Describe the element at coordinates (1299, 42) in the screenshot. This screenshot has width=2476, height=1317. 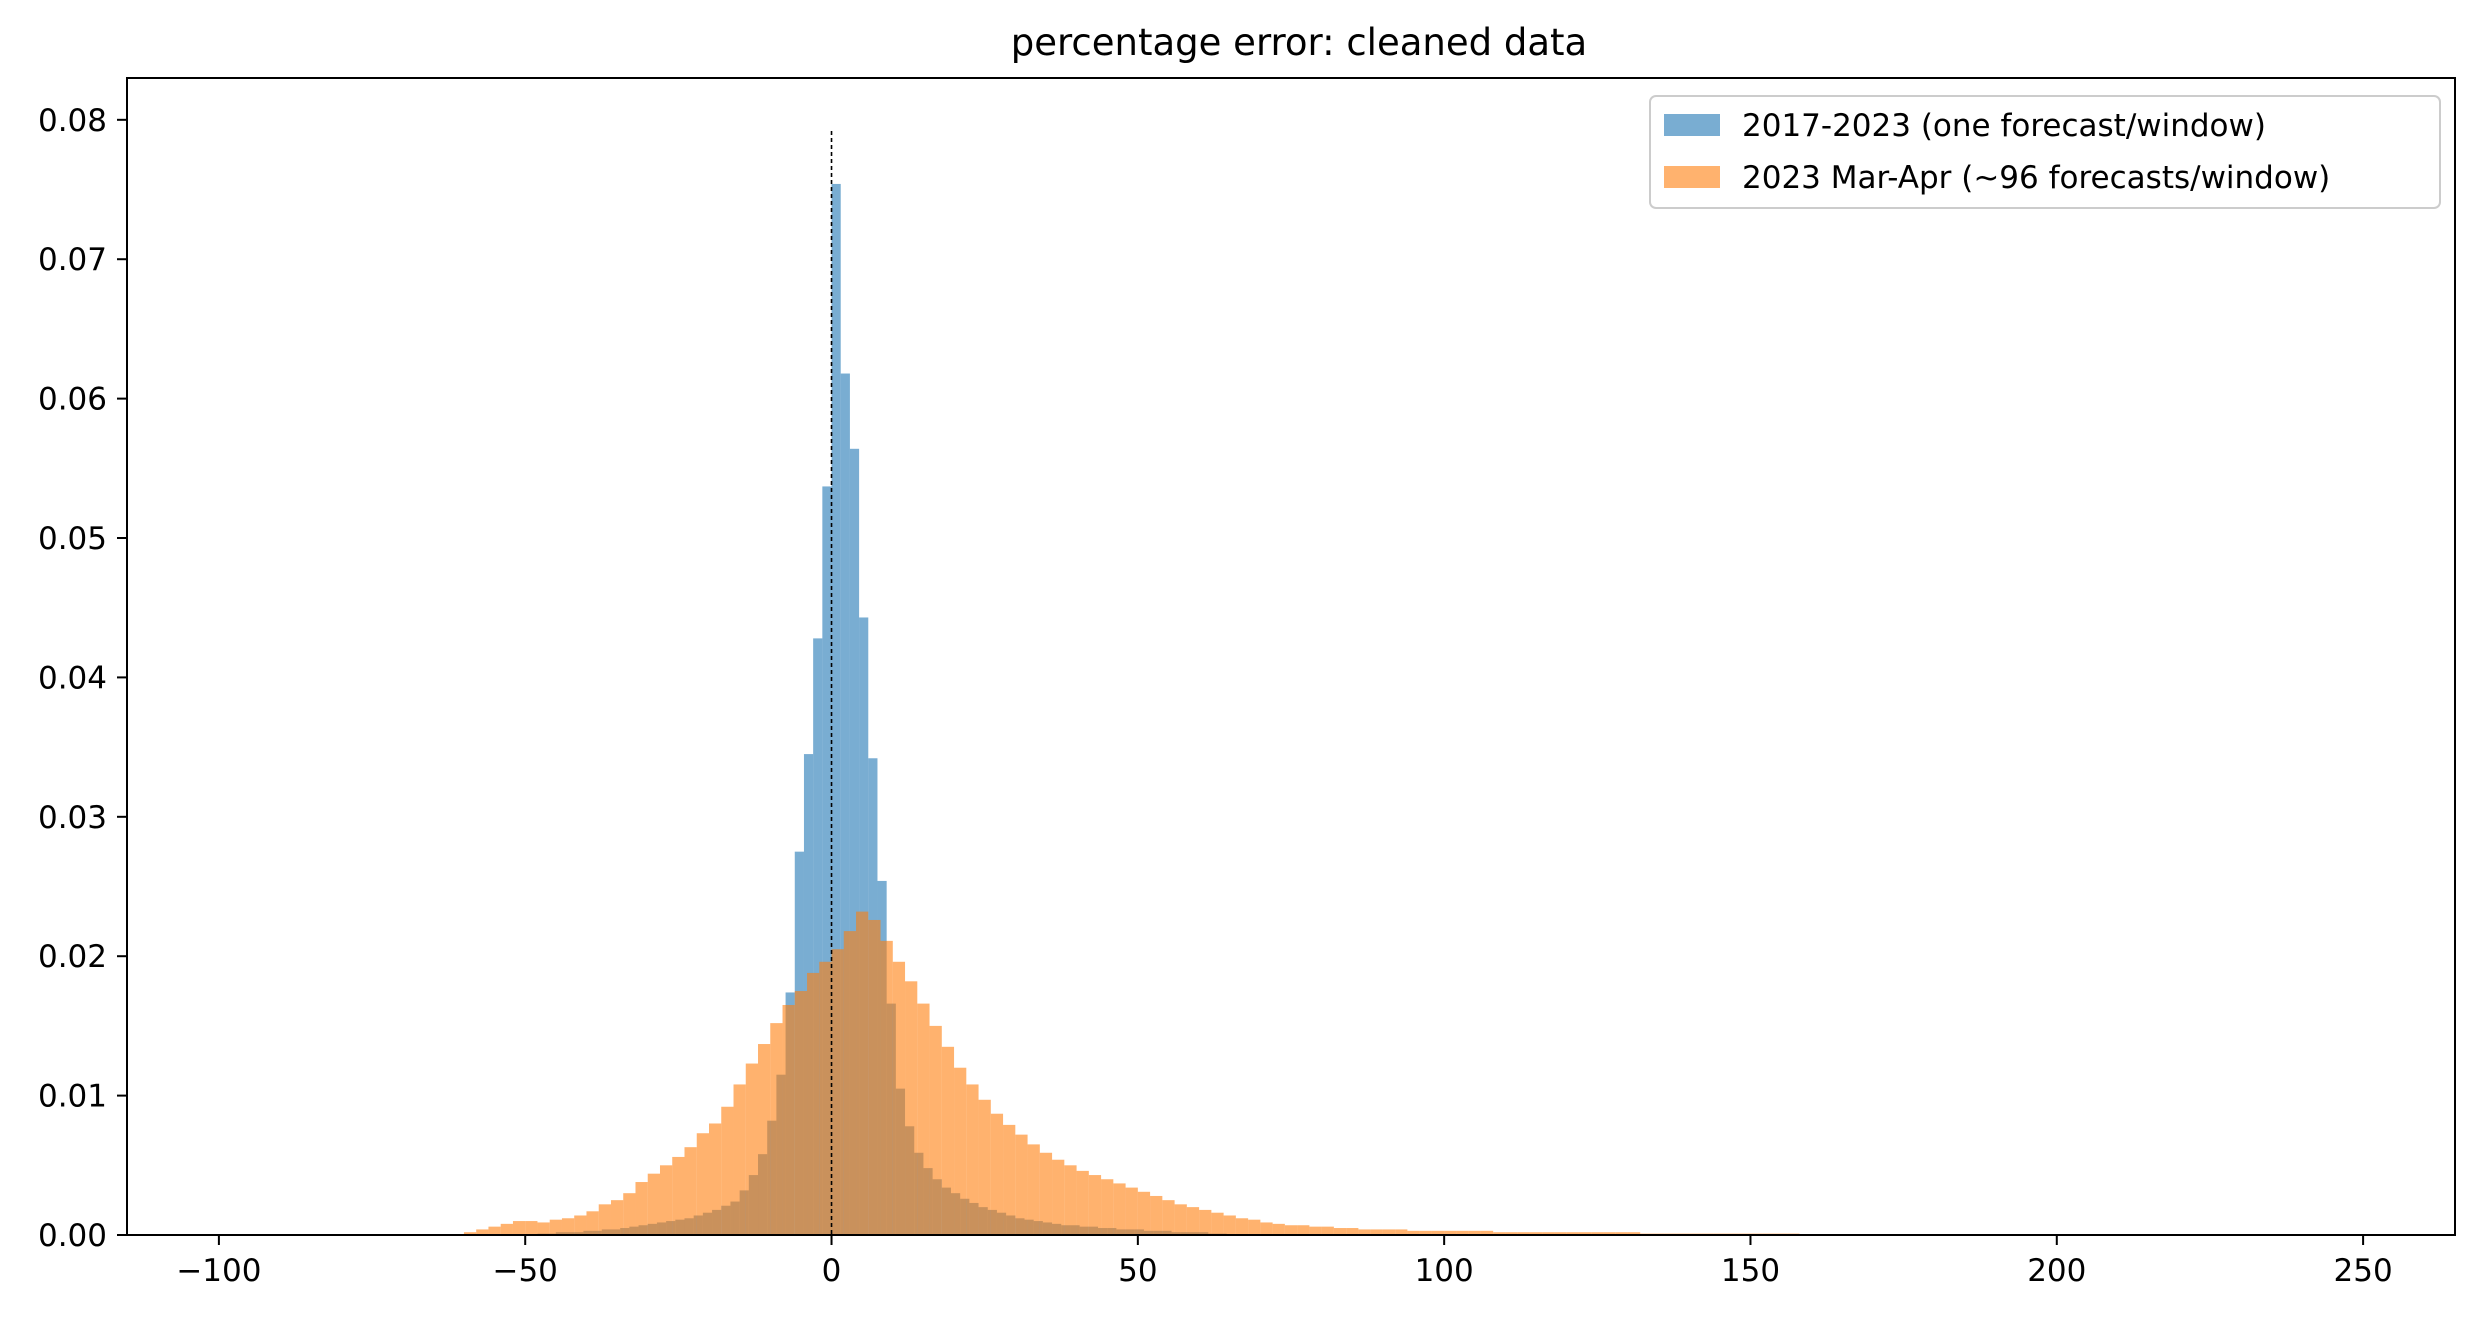
I see `chart-title: percentage error: cleaned data` at that location.